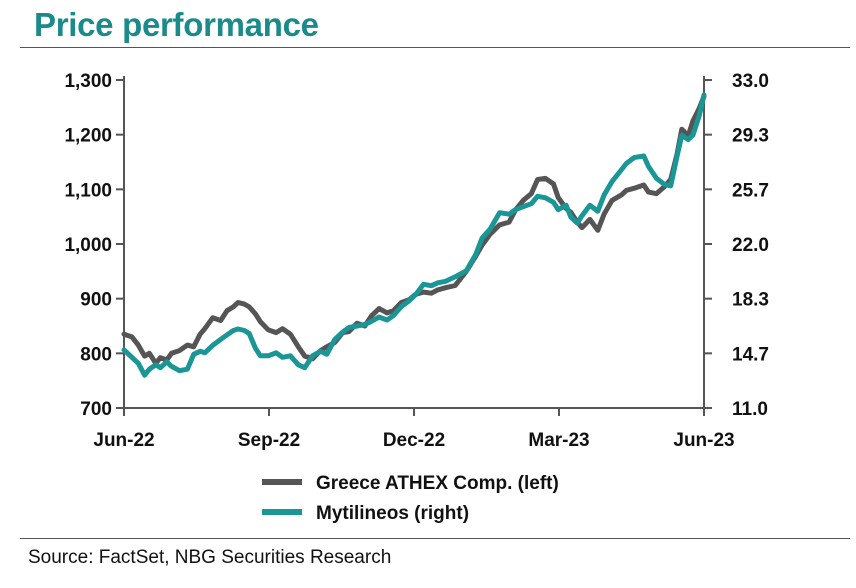  What do you see at coordinates (703, 440) in the screenshot?
I see `x-tick-label: Jun-23` at bounding box center [703, 440].